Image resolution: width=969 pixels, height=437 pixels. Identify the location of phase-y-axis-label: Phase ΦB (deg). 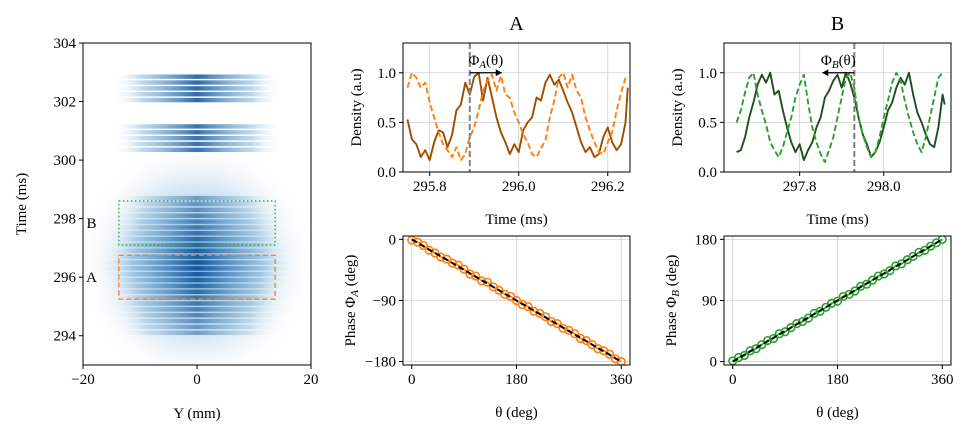
(673, 301).